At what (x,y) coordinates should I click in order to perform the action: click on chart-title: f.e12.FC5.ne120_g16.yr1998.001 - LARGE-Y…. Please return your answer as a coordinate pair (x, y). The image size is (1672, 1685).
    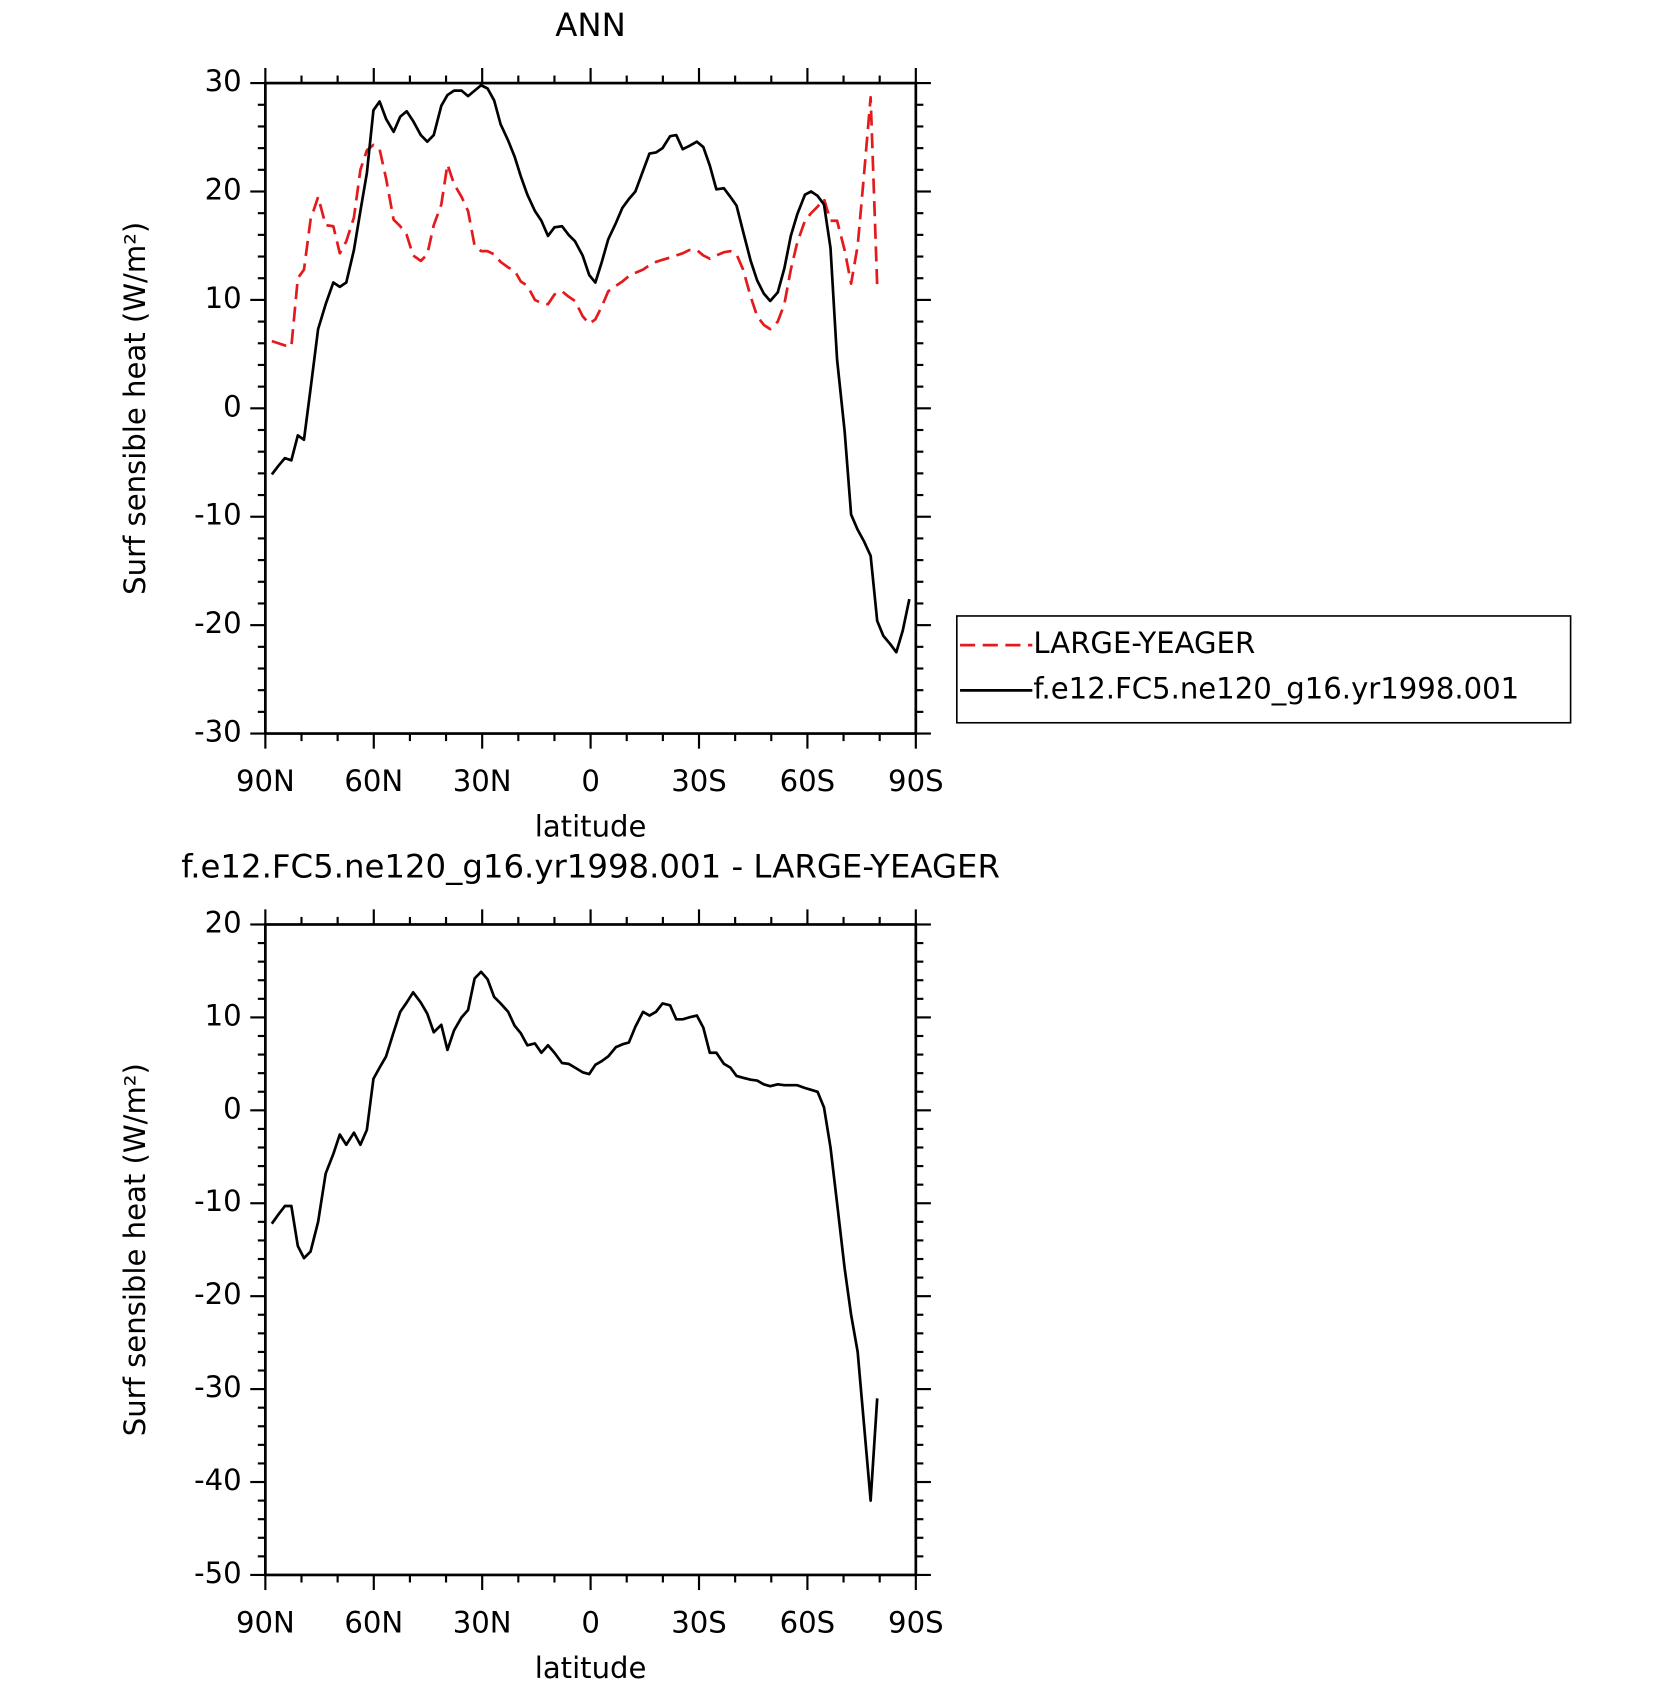
    Looking at the image, I should click on (590, 866).